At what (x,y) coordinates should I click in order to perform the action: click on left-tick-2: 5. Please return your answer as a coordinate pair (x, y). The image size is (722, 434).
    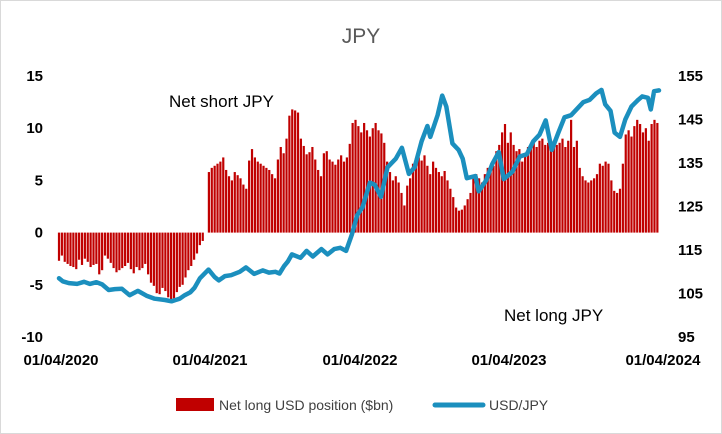
    Looking at the image, I should click on (39, 180).